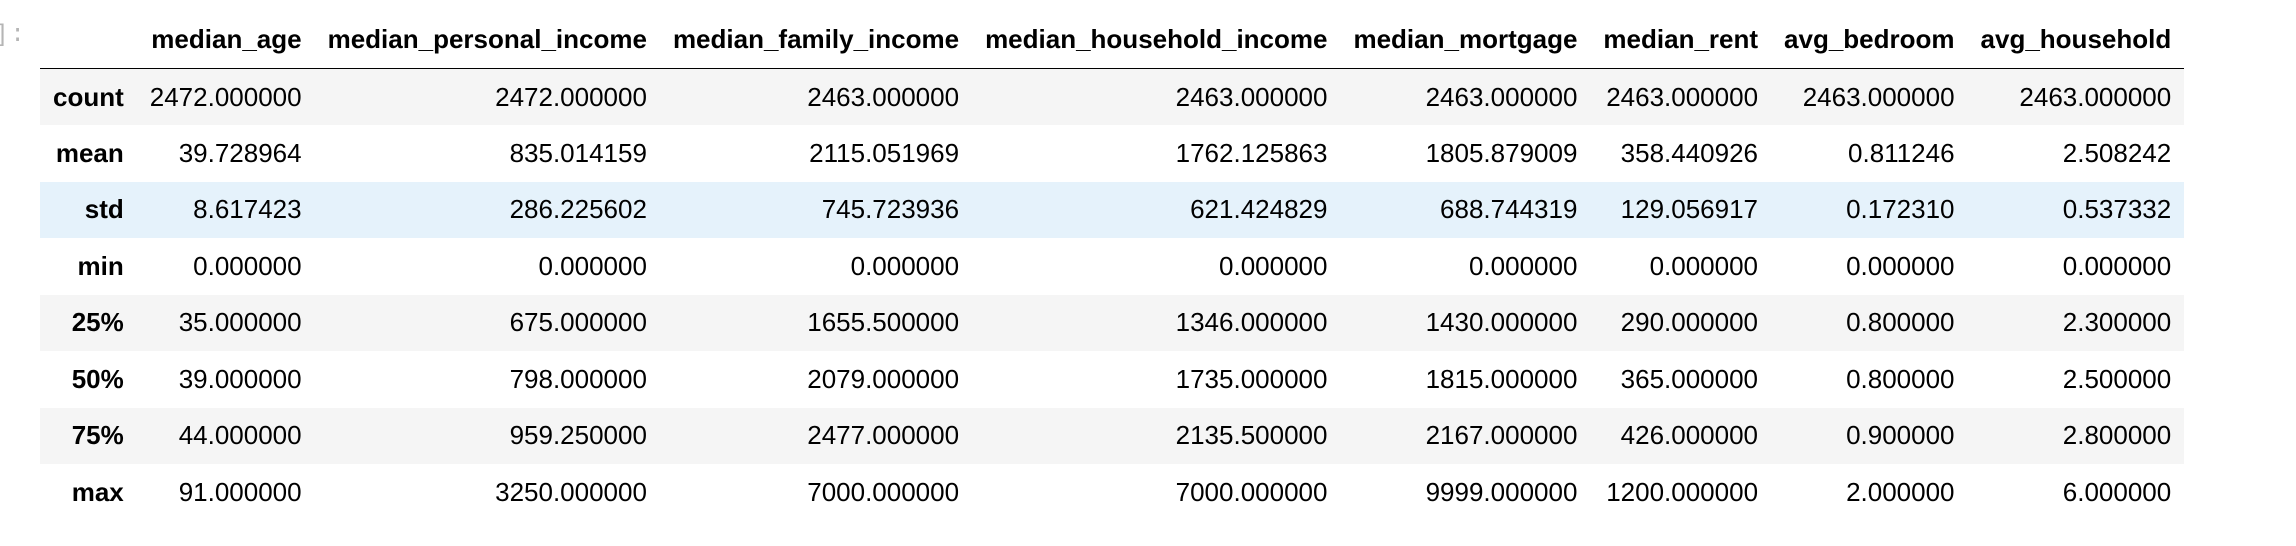 The width and height of the screenshot is (2296, 546). Describe the element at coordinates (1465, 39) in the screenshot. I see `column-header: median_mortgage` at that location.